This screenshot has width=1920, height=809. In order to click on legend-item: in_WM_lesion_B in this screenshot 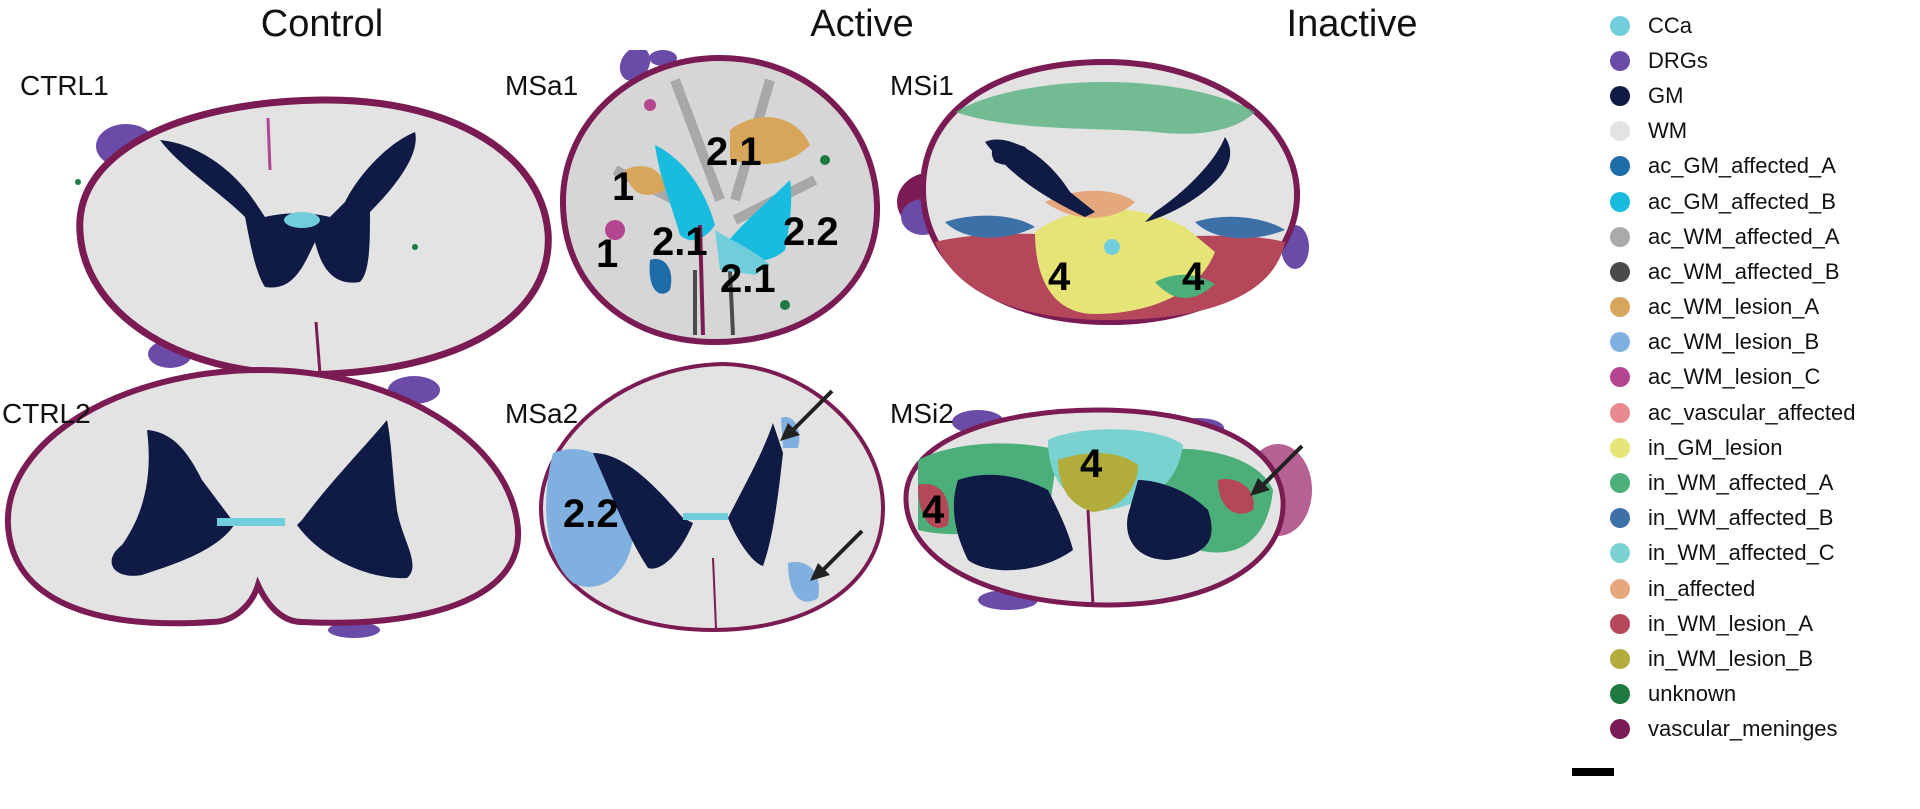, I will do `click(1765, 658)`.